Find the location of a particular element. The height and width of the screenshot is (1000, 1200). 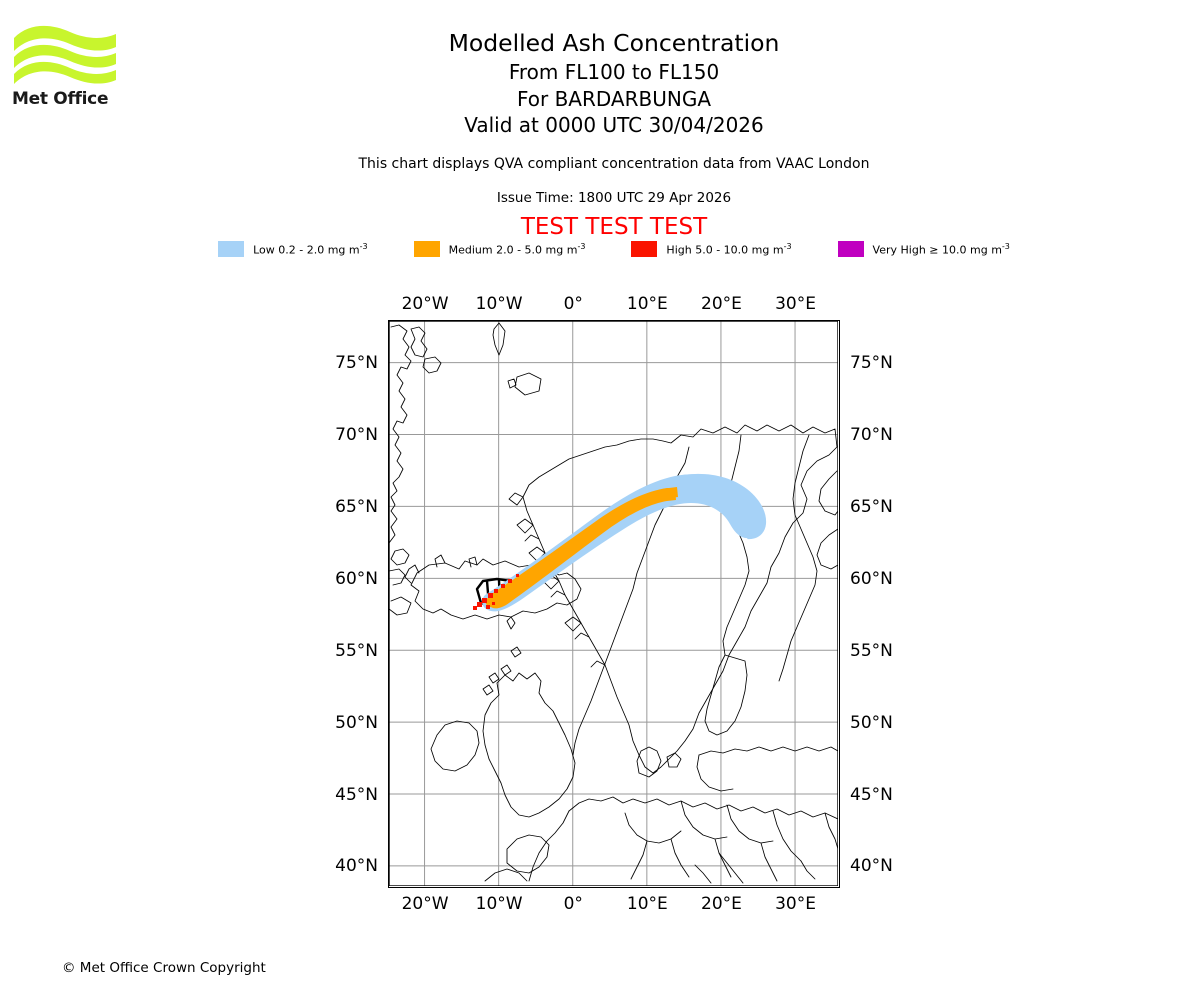

ash-plume is located at coordinates (620, 542).